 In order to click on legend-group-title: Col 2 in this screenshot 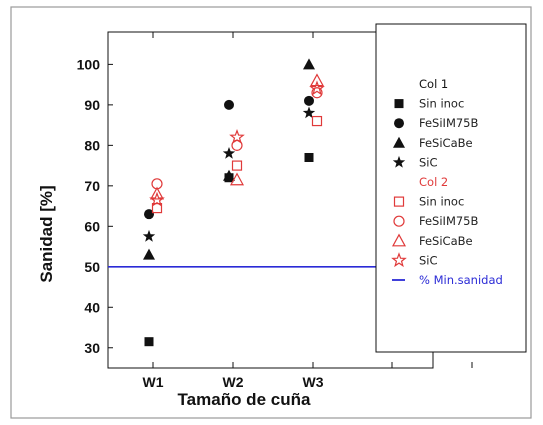, I will do `click(433, 182)`.